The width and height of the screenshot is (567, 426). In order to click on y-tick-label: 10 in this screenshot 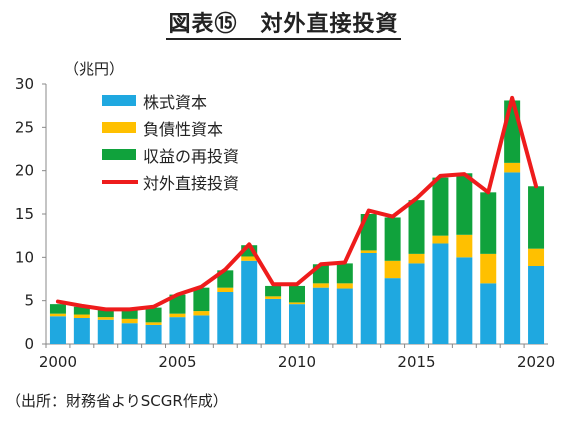, I will do `click(24, 257)`.